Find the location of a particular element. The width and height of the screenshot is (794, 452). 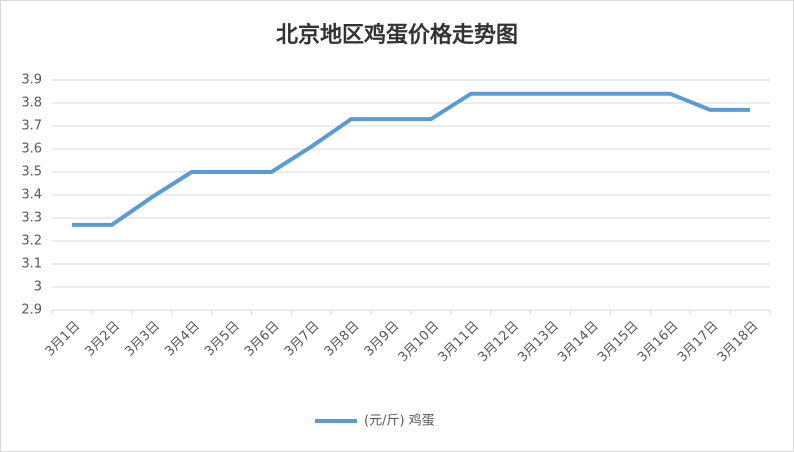

y-tick-label: 3.6 is located at coordinates (31, 149).